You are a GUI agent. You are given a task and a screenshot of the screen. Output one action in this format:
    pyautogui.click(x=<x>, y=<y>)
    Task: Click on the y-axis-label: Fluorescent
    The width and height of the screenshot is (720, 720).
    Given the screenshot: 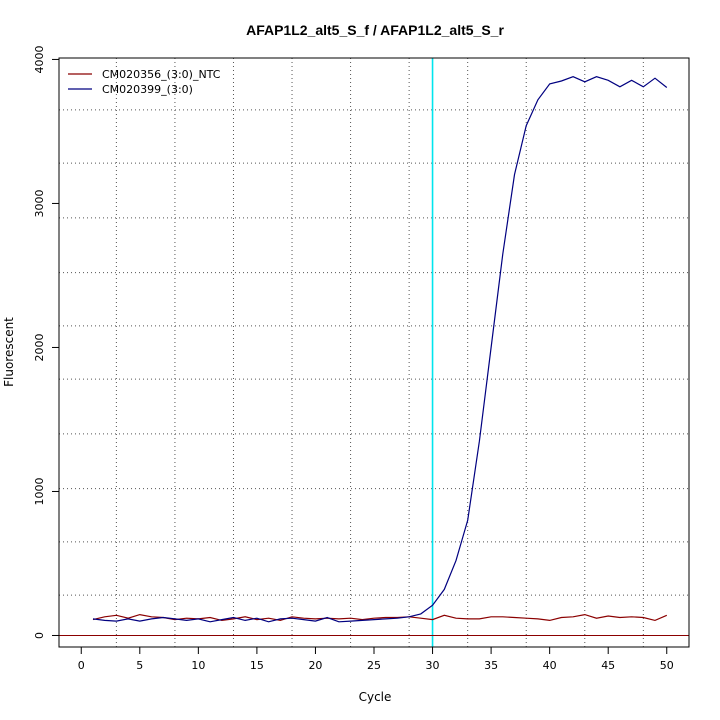 What is the action you would take?
    pyautogui.click(x=9, y=352)
    